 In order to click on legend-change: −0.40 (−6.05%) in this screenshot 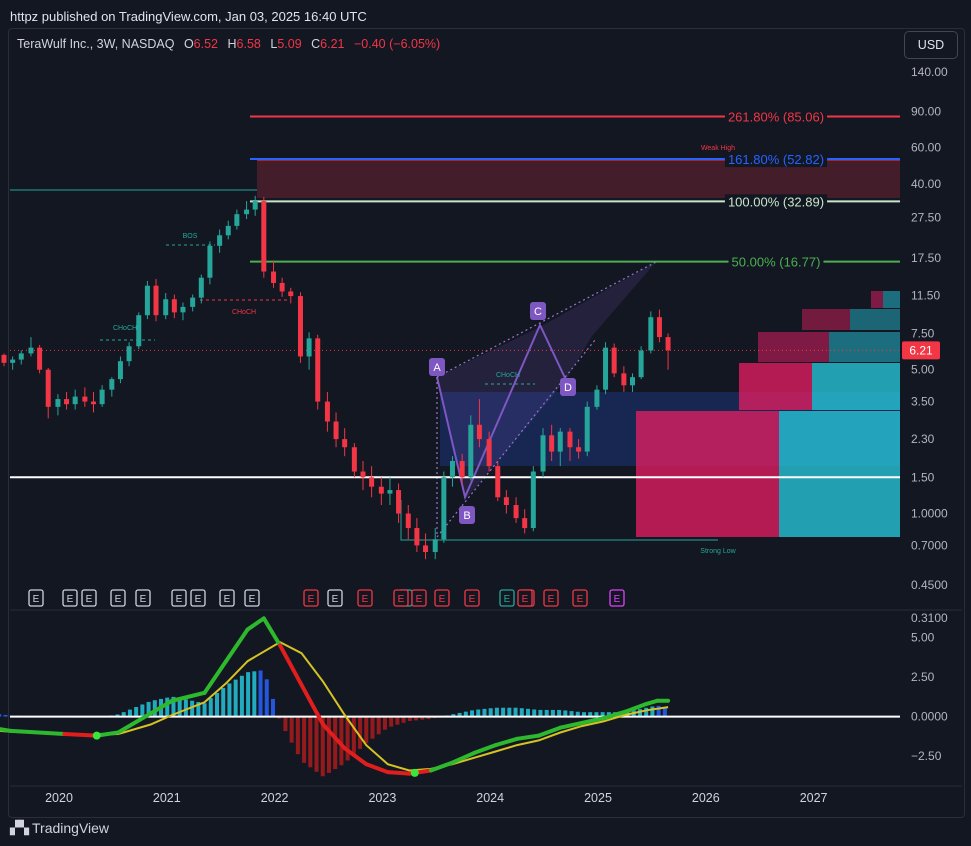, I will do `click(397, 44)`.